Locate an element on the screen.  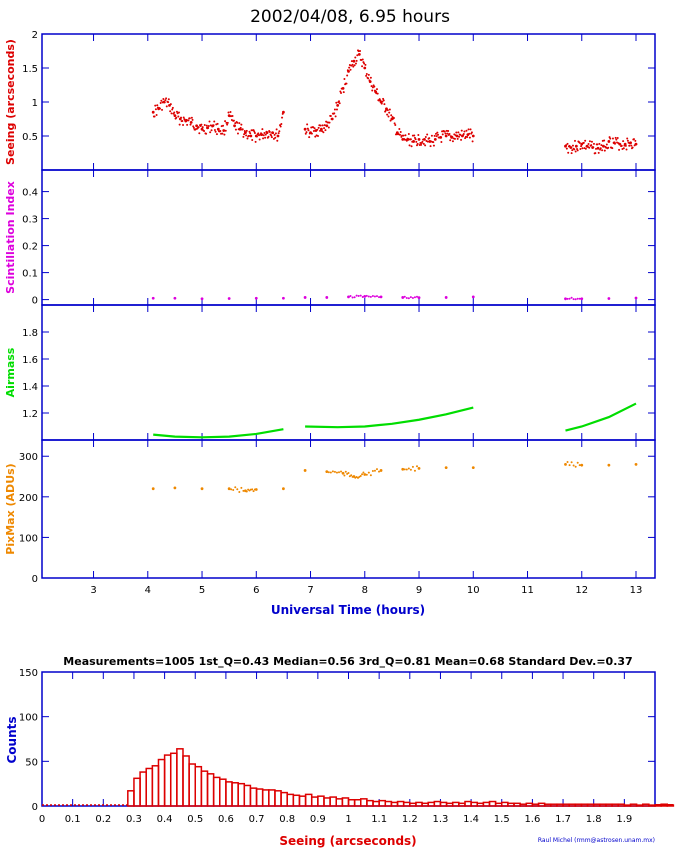
time-xtick-label: 9 is located at coordinates (419, 590).